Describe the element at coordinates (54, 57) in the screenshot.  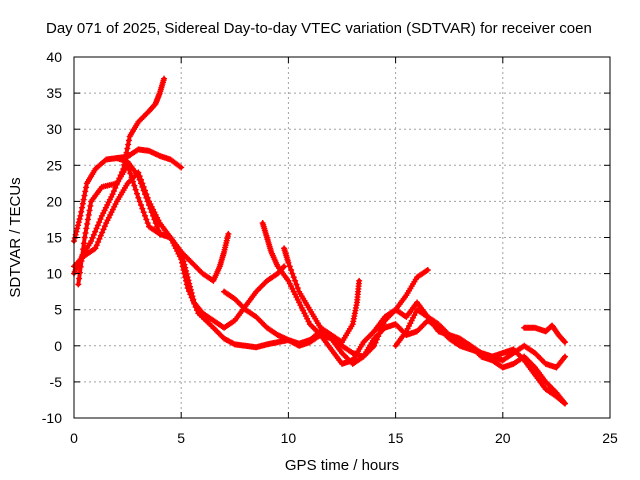
I see `y-tick-label: 40` at that location.